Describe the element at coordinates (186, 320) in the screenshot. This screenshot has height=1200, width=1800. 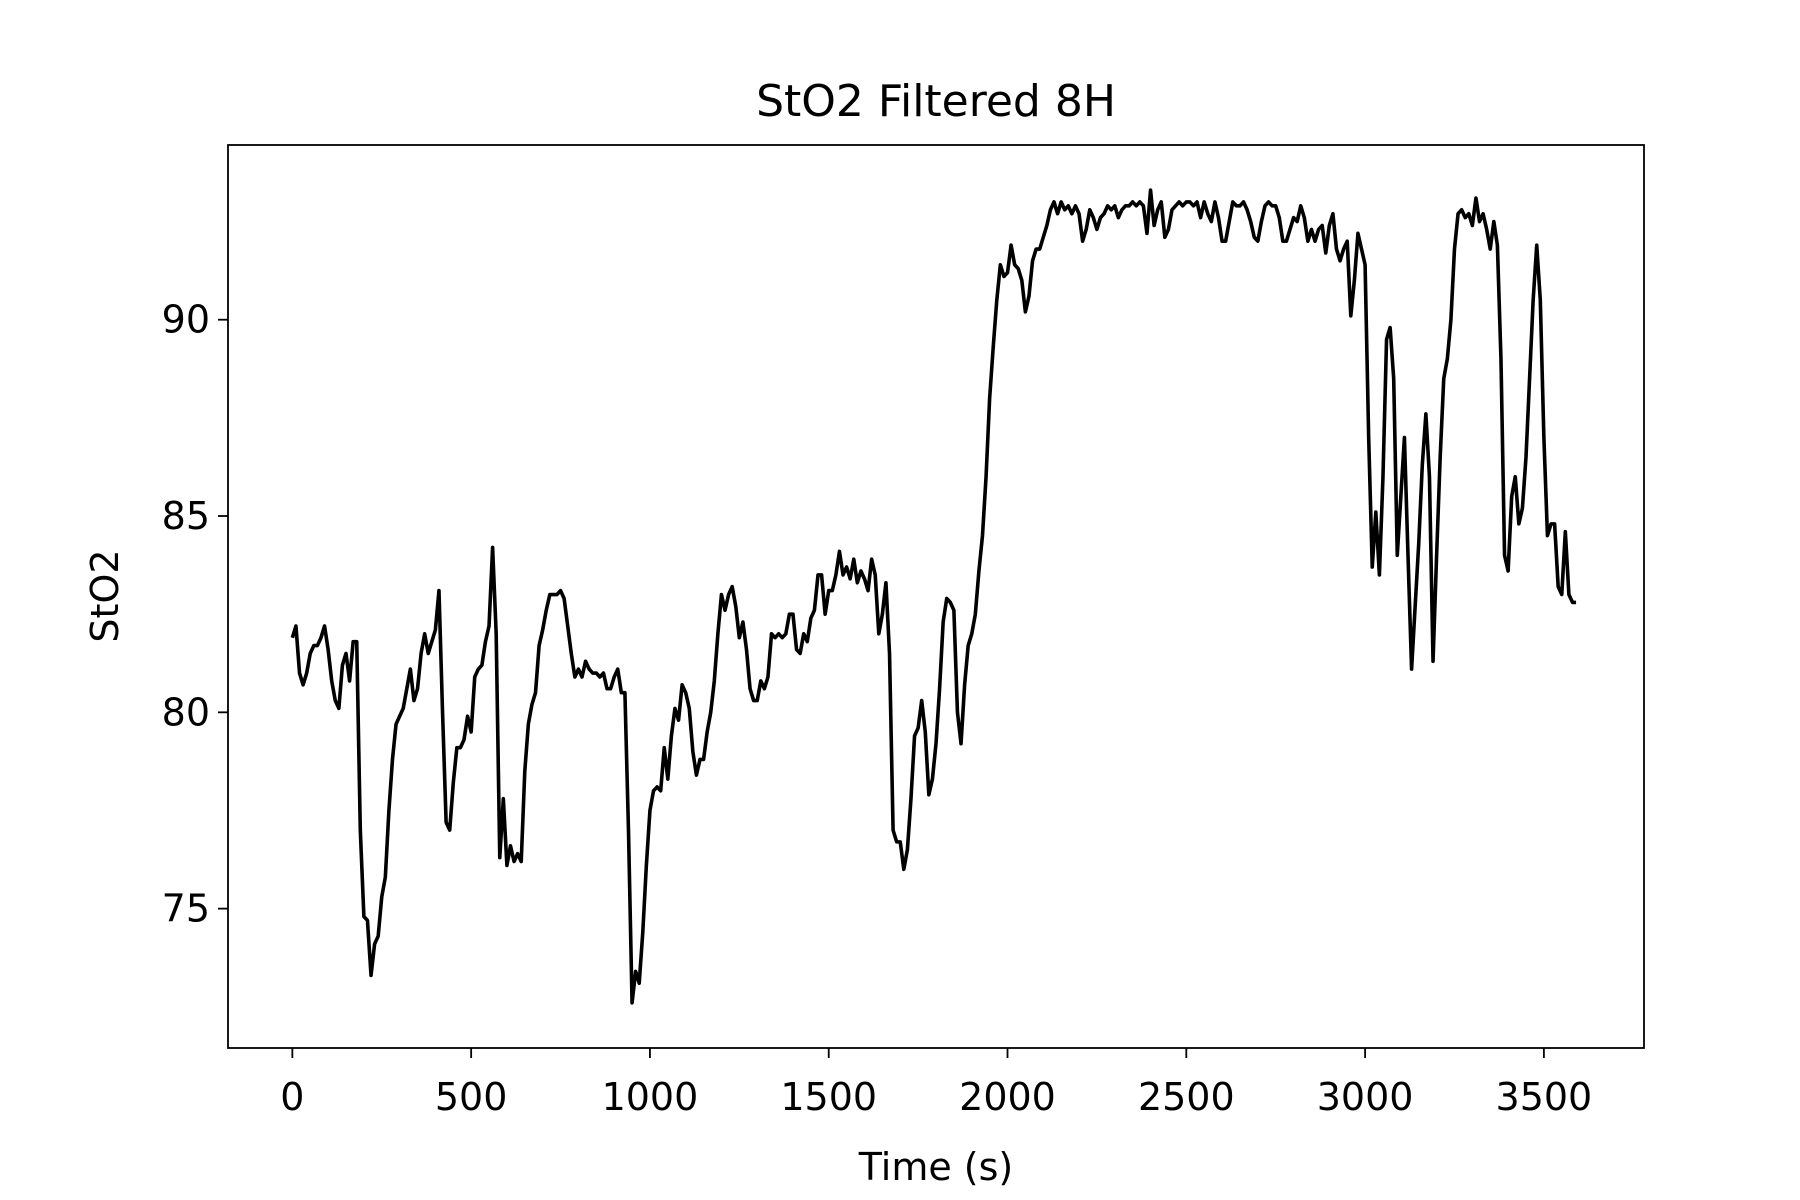
I see `y-tick-label: 90` at that location.